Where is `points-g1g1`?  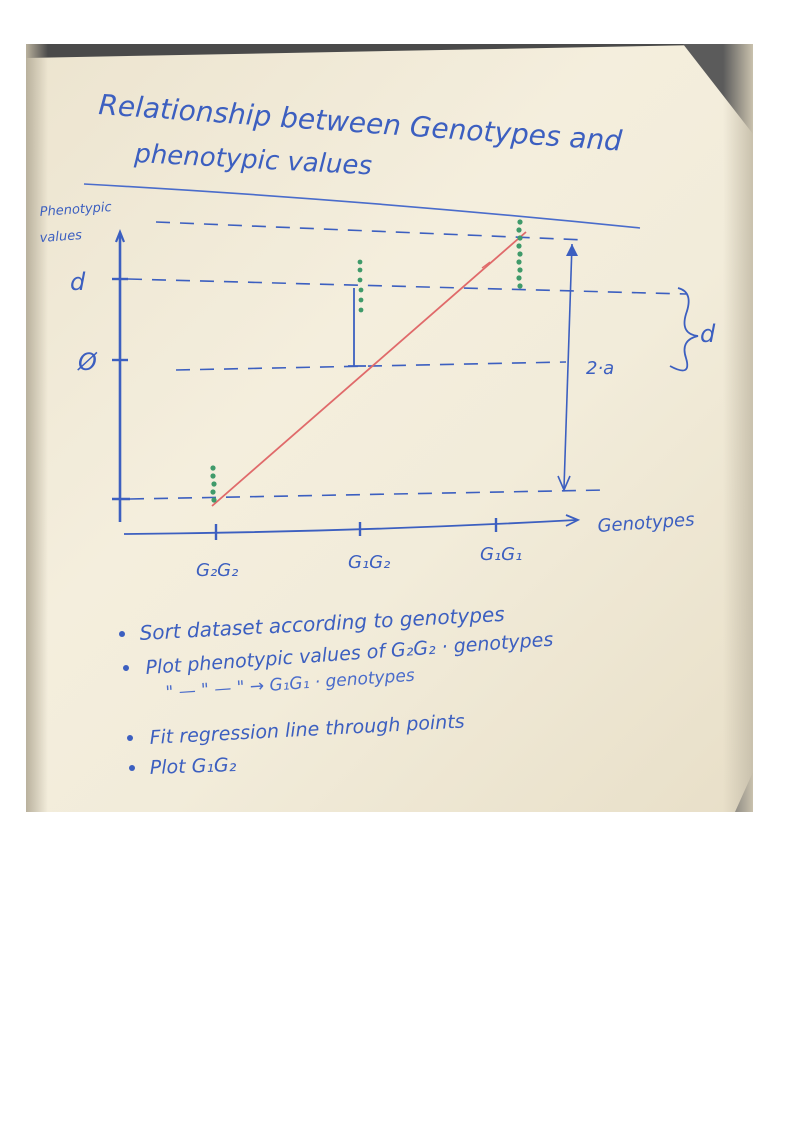 points-g1g1 is located at coordinates (519, 254).